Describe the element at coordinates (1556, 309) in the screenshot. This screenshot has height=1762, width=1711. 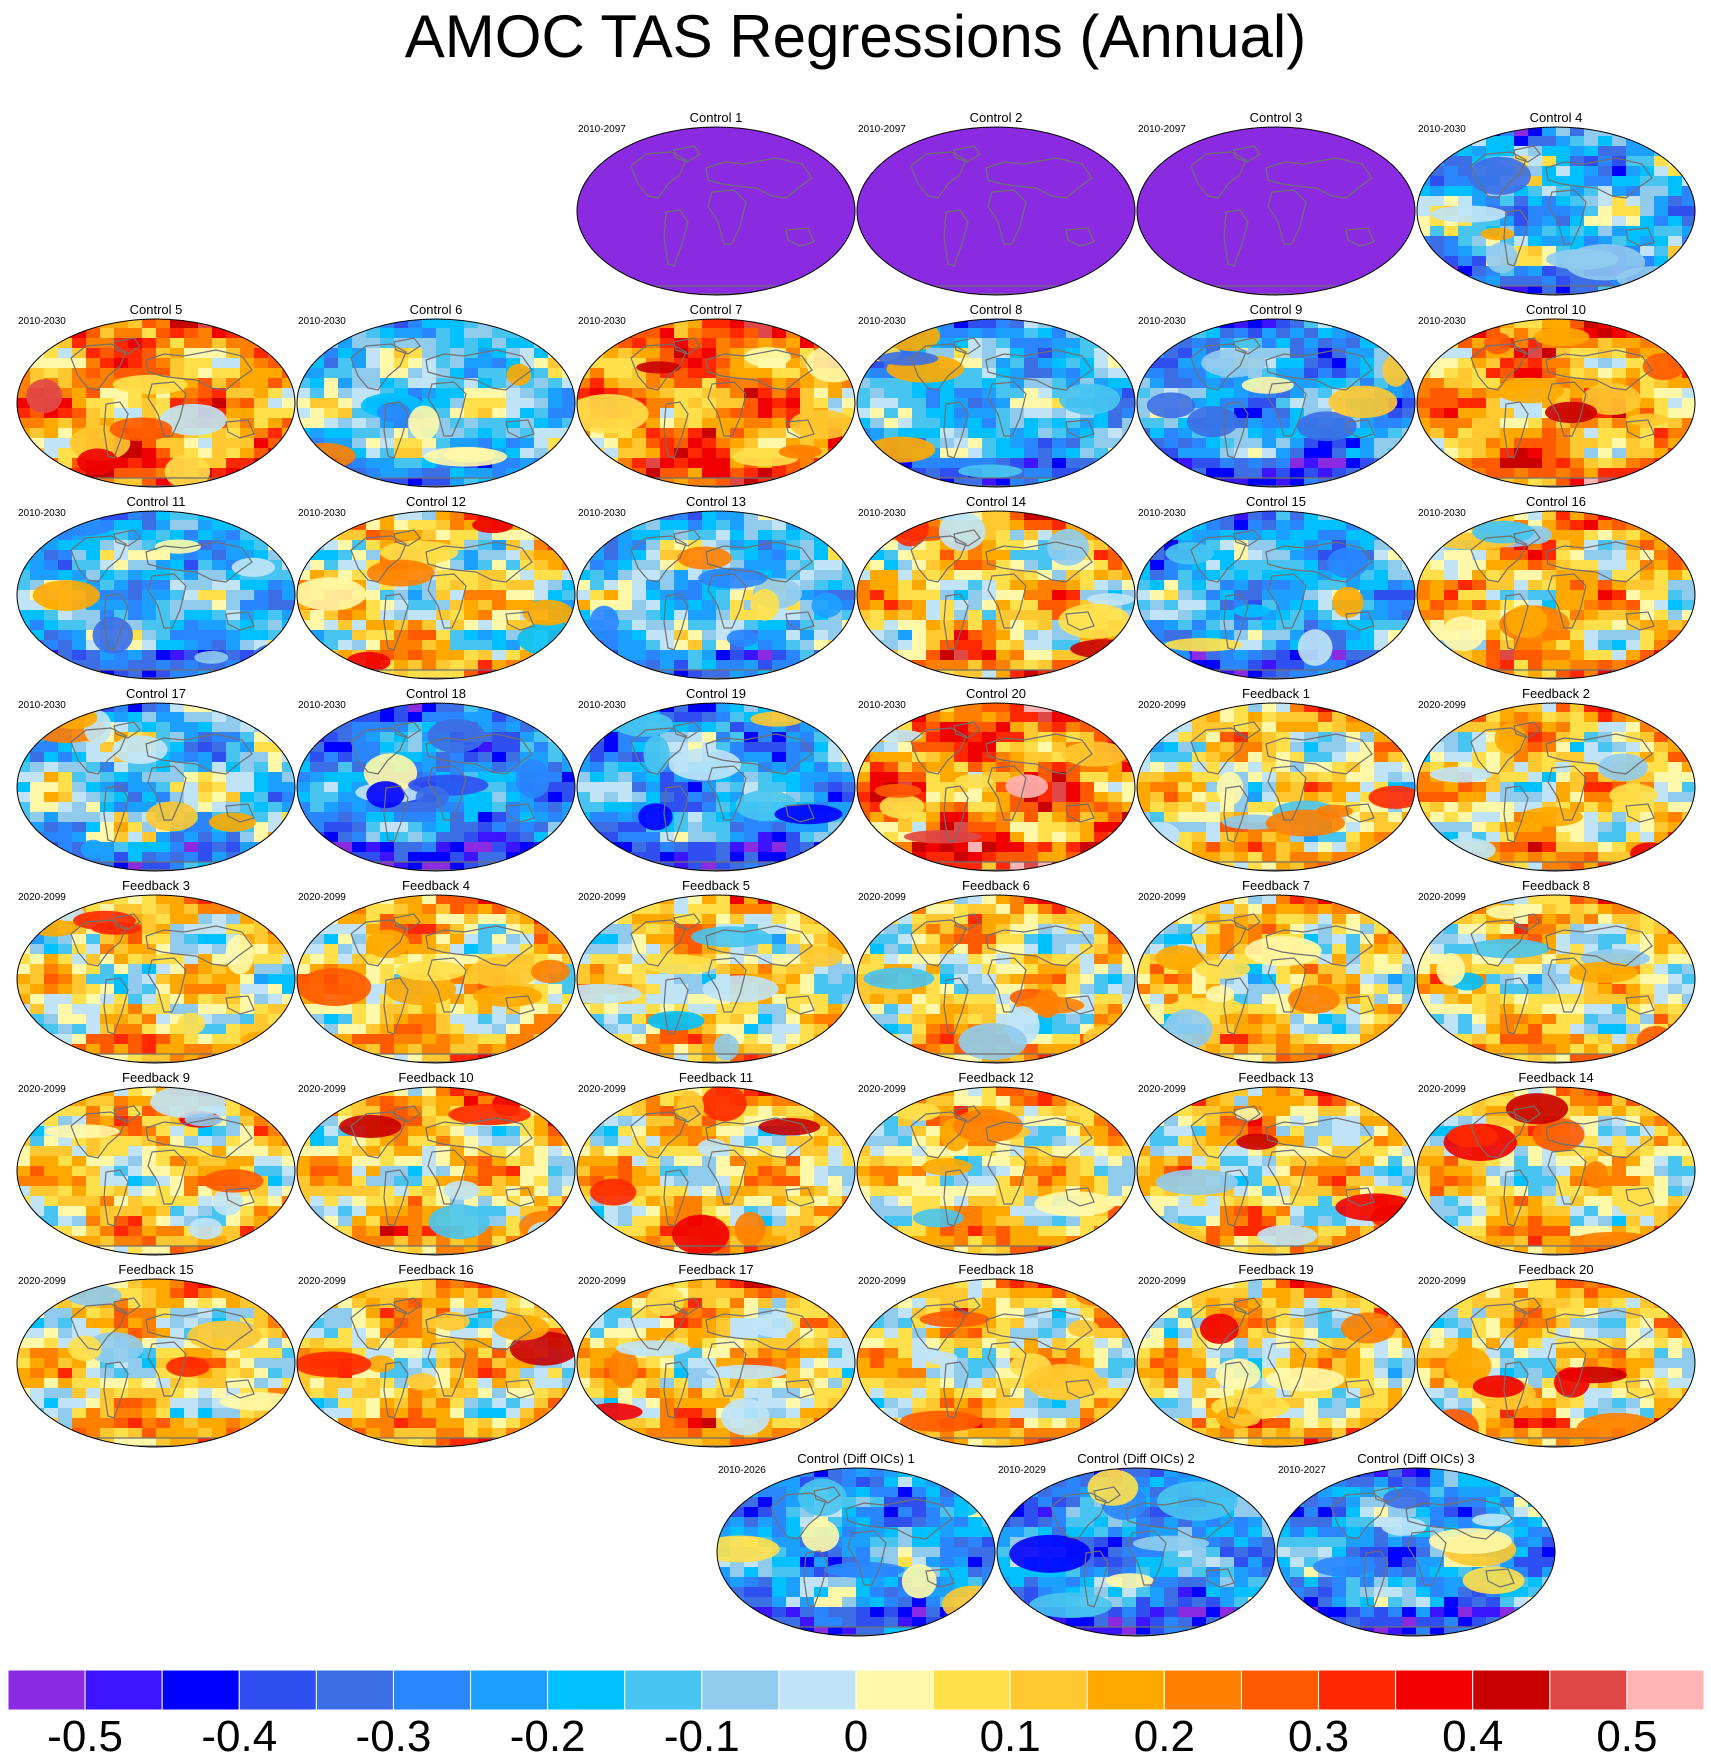
I see `panel-title: Control 10` at that location.